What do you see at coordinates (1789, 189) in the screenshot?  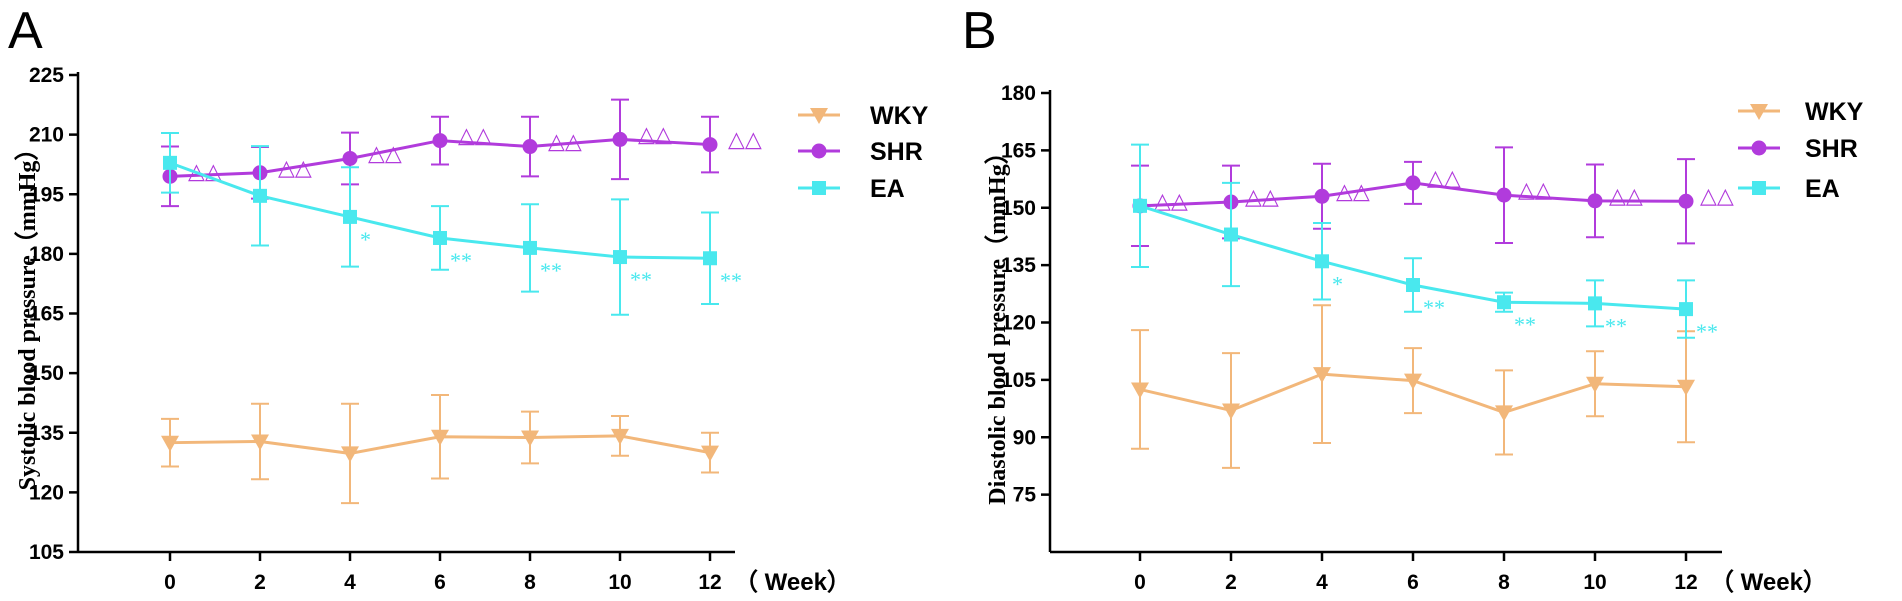 I see `legend-item-ea: EA` at bounding box center [1789, 189].